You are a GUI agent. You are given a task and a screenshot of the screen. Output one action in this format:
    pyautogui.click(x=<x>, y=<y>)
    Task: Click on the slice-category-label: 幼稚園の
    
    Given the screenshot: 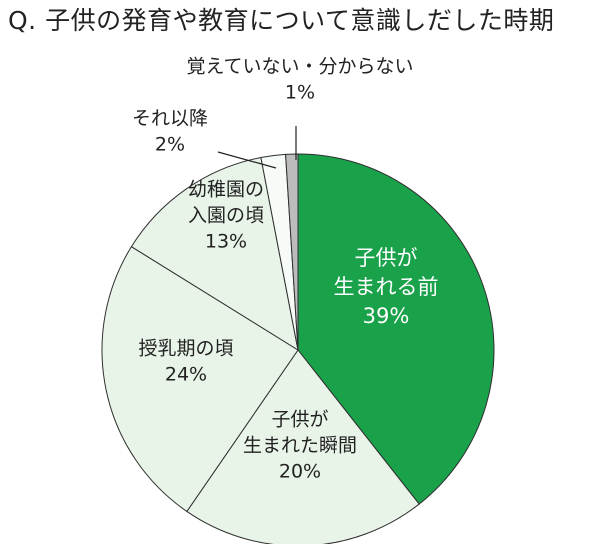 What is the action you would take?
    pyautogui.click(x=226, y=190)
    